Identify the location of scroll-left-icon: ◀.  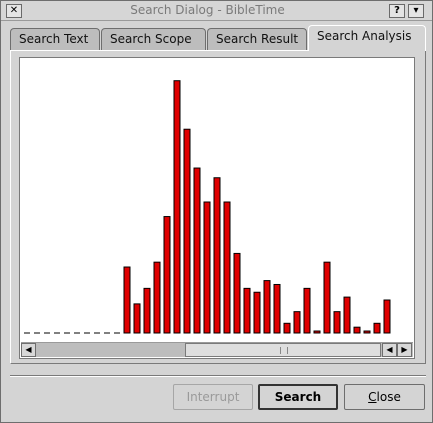
(28, 350).